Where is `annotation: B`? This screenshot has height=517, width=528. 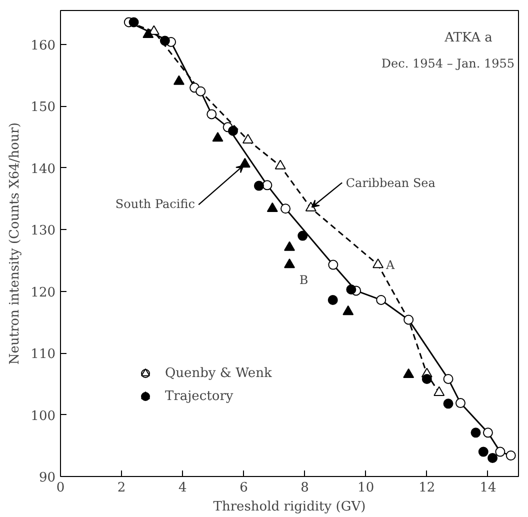
annotation: B is located at coordinates (303, 279).